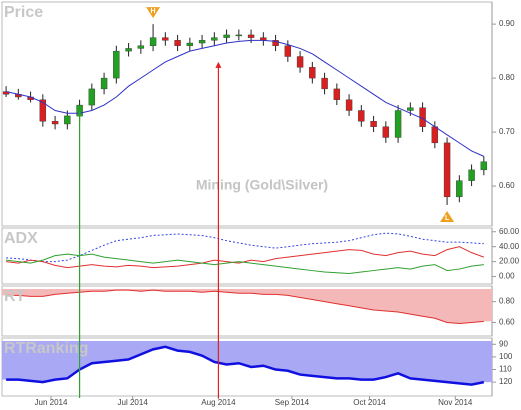 This screenshot has height=410, width=521. I want to click on y-tick-label: 60.00, so click(509, 231).